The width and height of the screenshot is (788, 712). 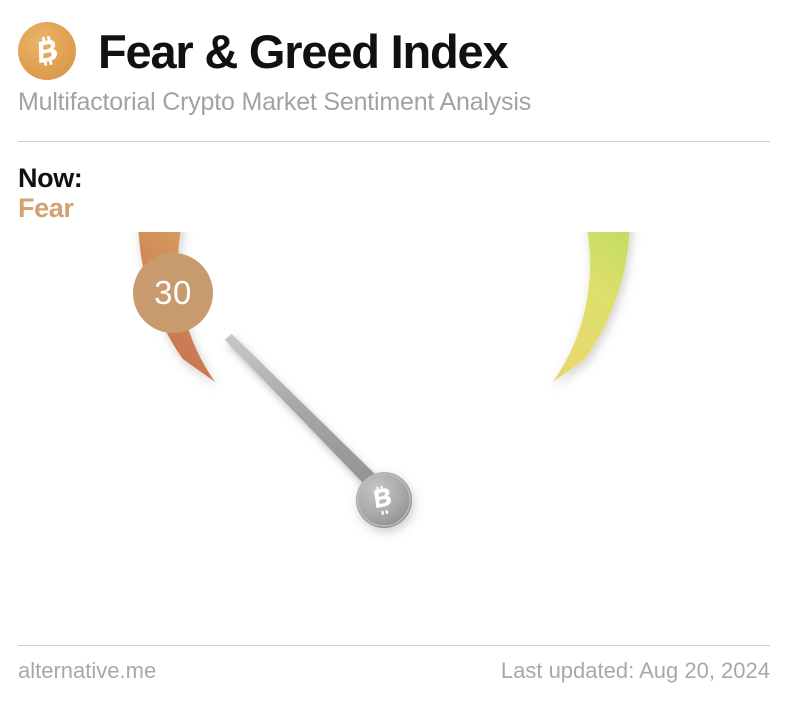 I want to click on last-updated-label: Last updated: Aug 20, 2024, so click(x=635, y=670).